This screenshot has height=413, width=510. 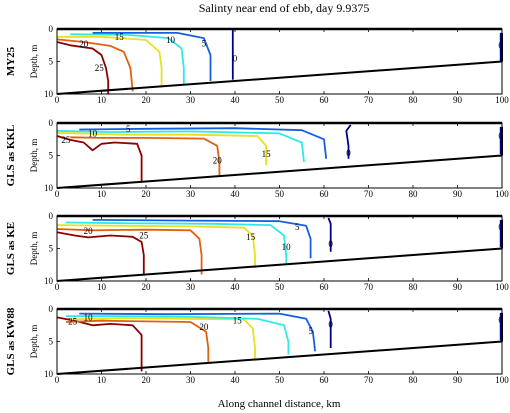 What do you see at coordinates (11, 61) in the screenshot?
I see `panel-name-label: MY25` at bounding box center [11, 61].